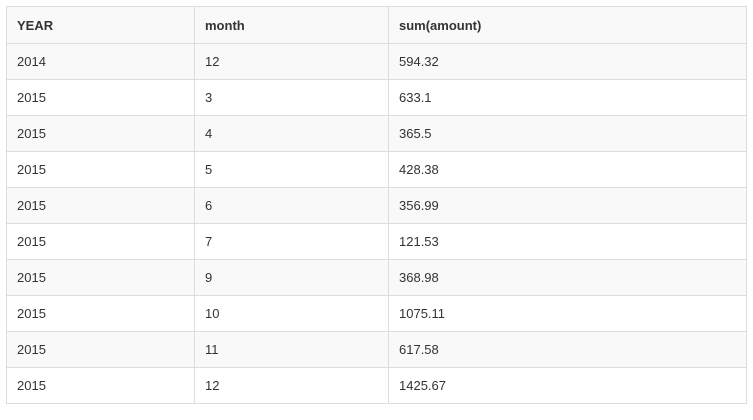 This screenshot has width=753, height=420. I want to click on table-row: 2015 6 356.99, so click(376, 205).